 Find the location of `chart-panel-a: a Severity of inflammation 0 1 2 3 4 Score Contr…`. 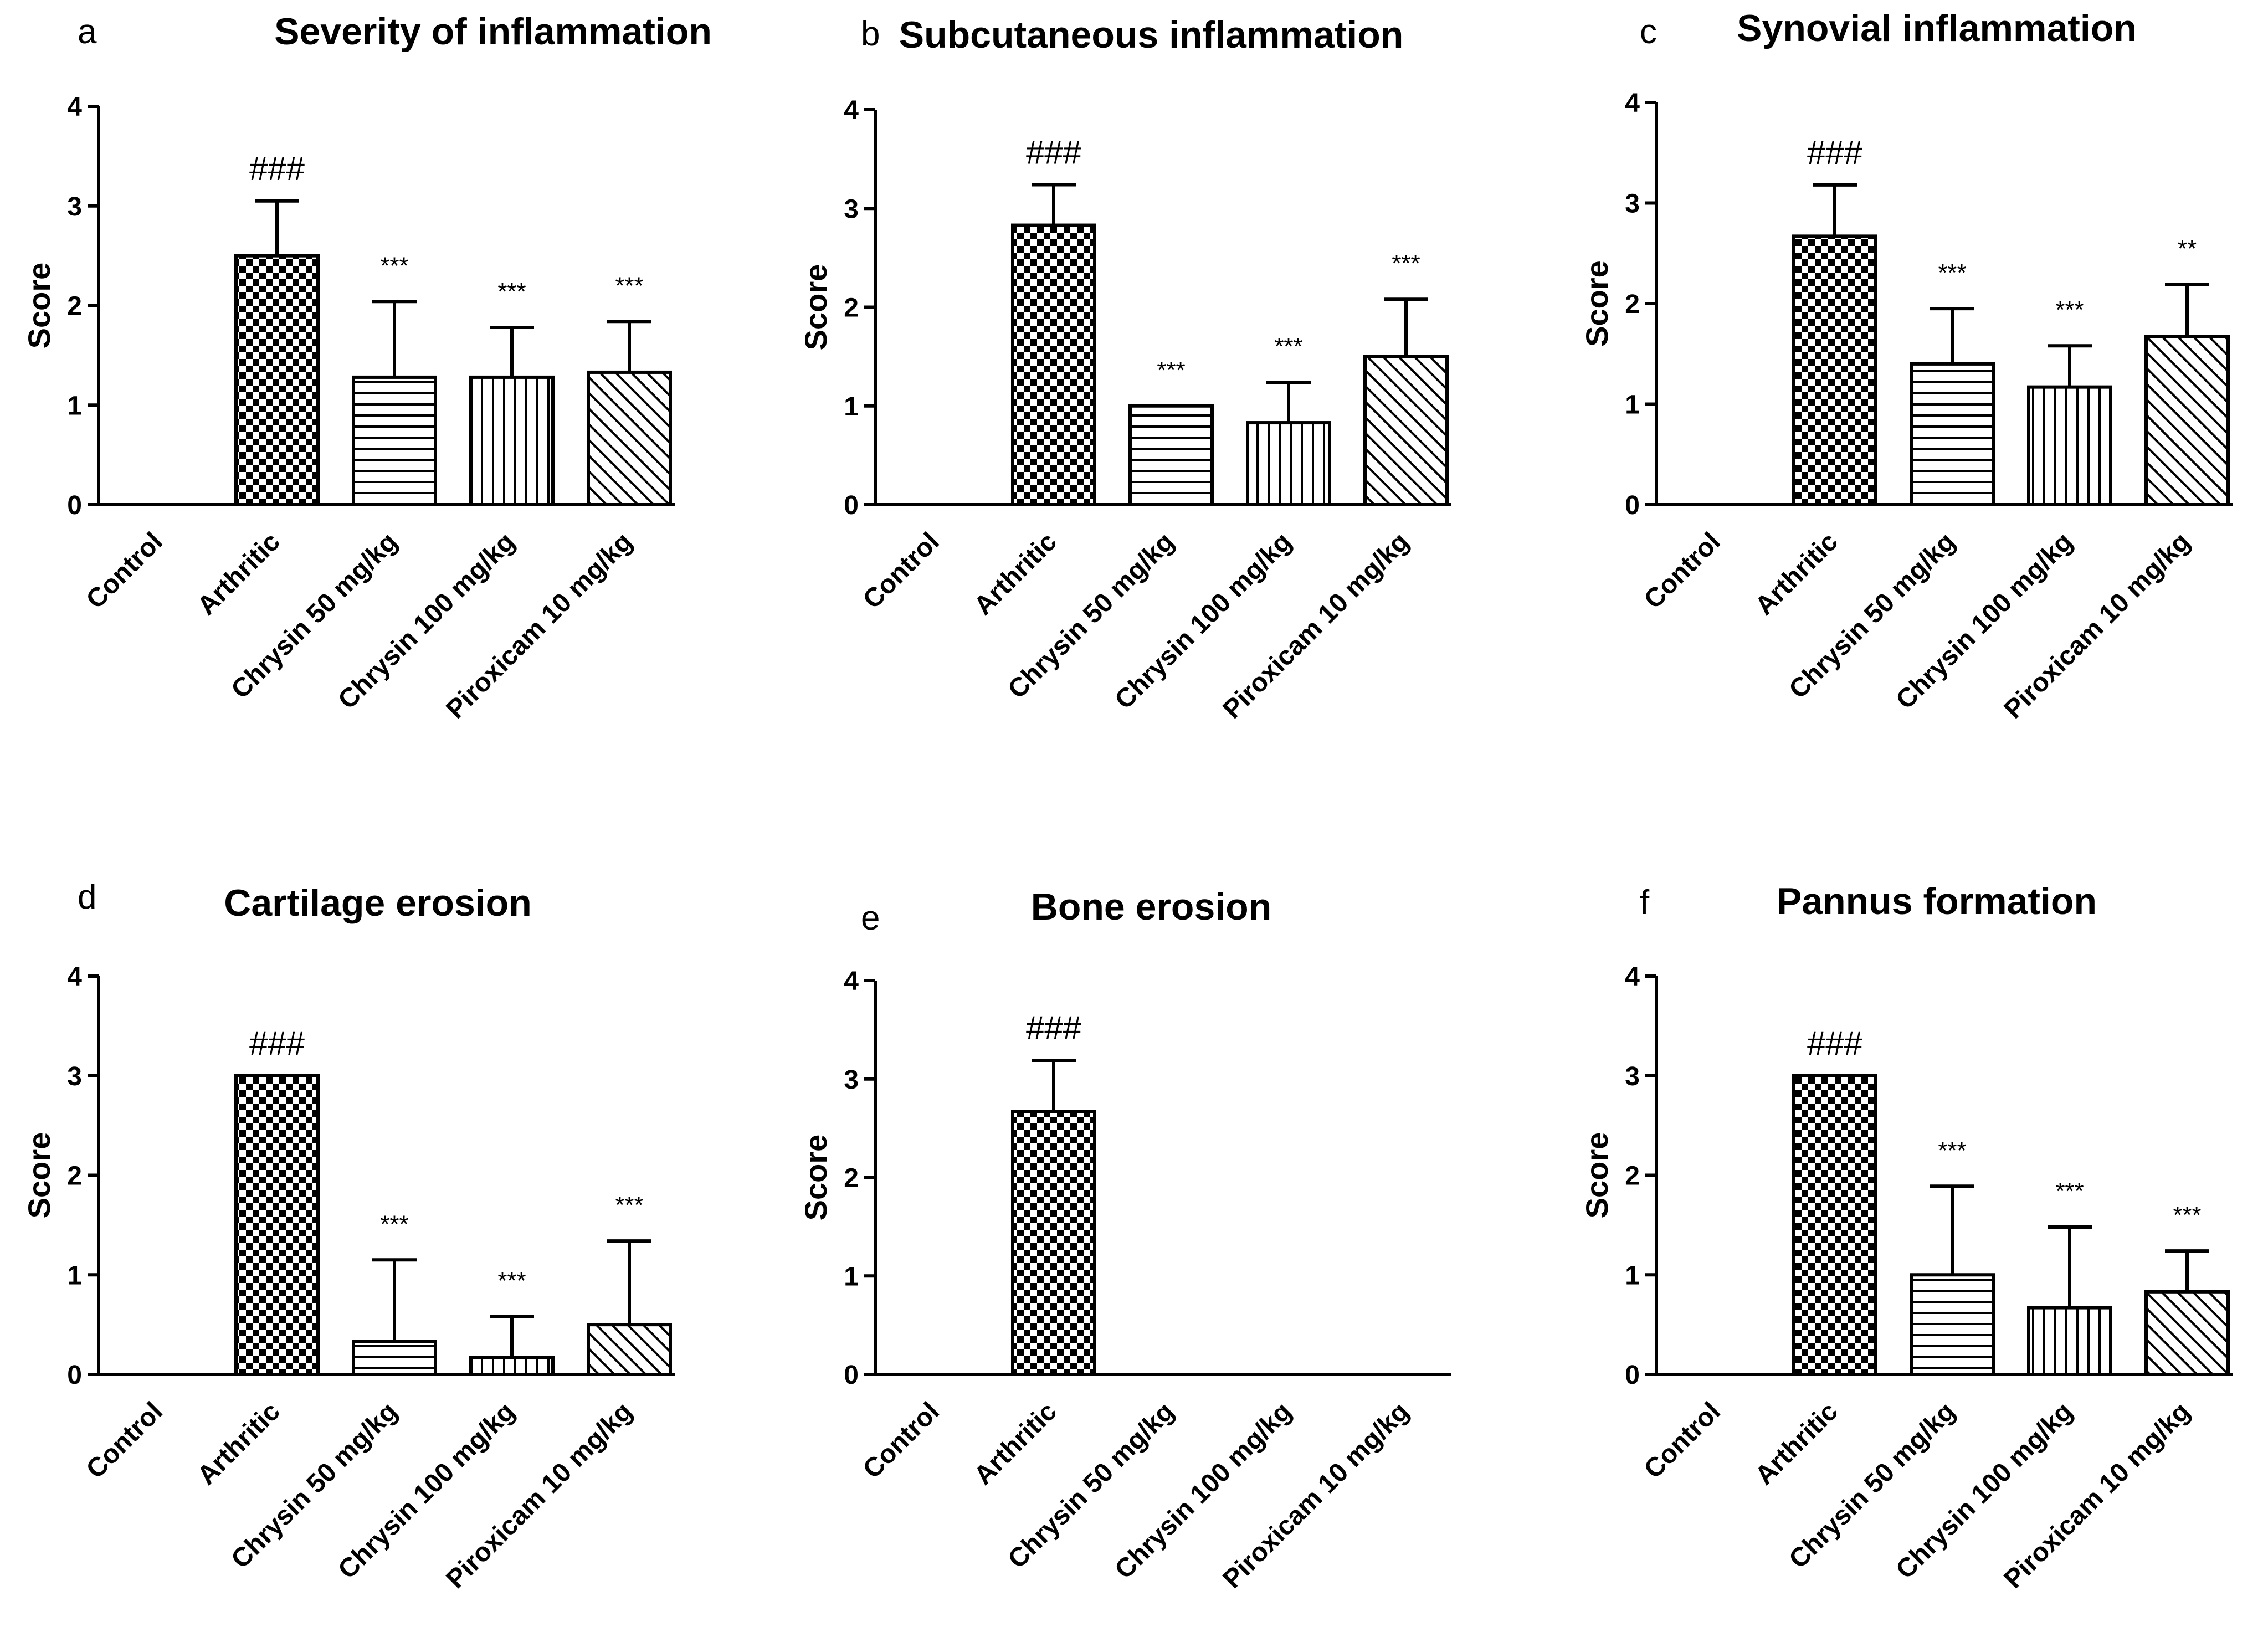

chart-panel-a: a Severity of inflammation 0 1 2 3 4 Score Contr… is located at coordinates (367, 368).